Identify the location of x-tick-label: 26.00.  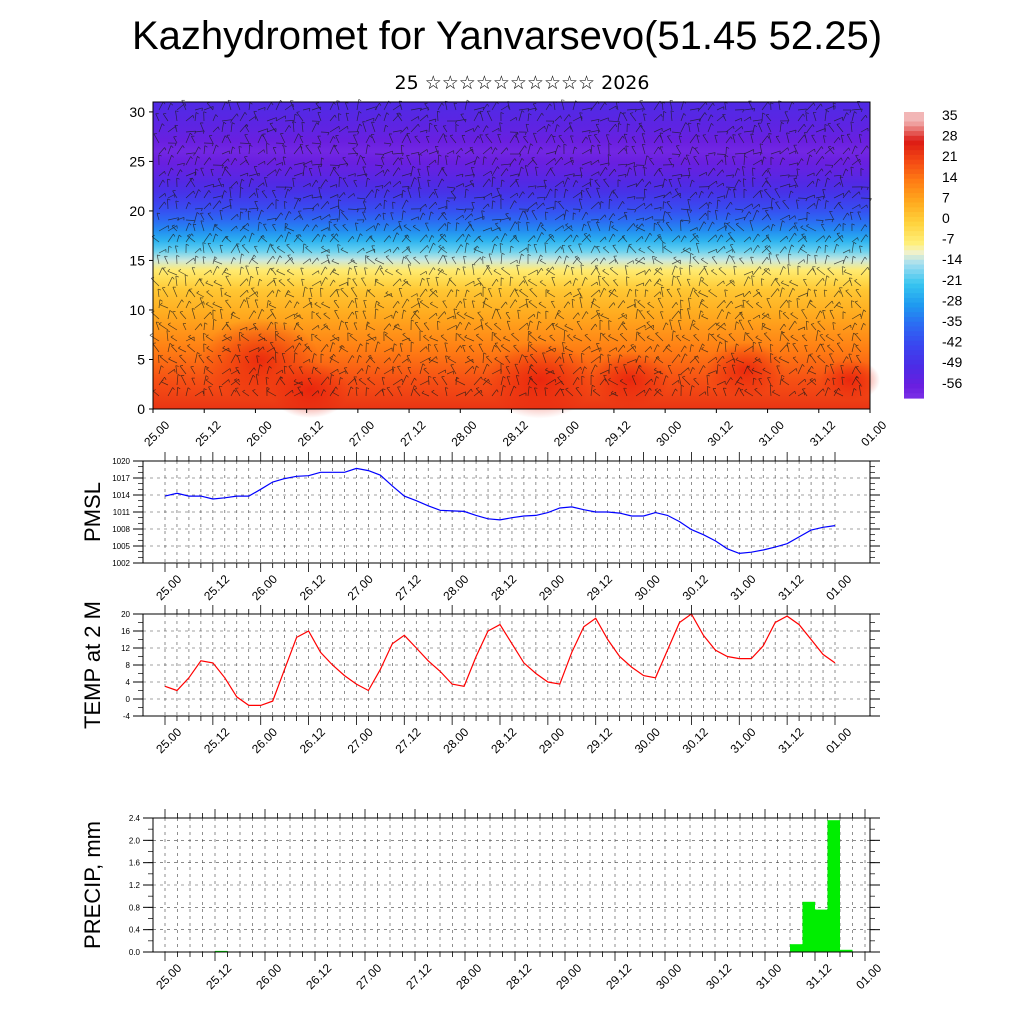
(259, 433).